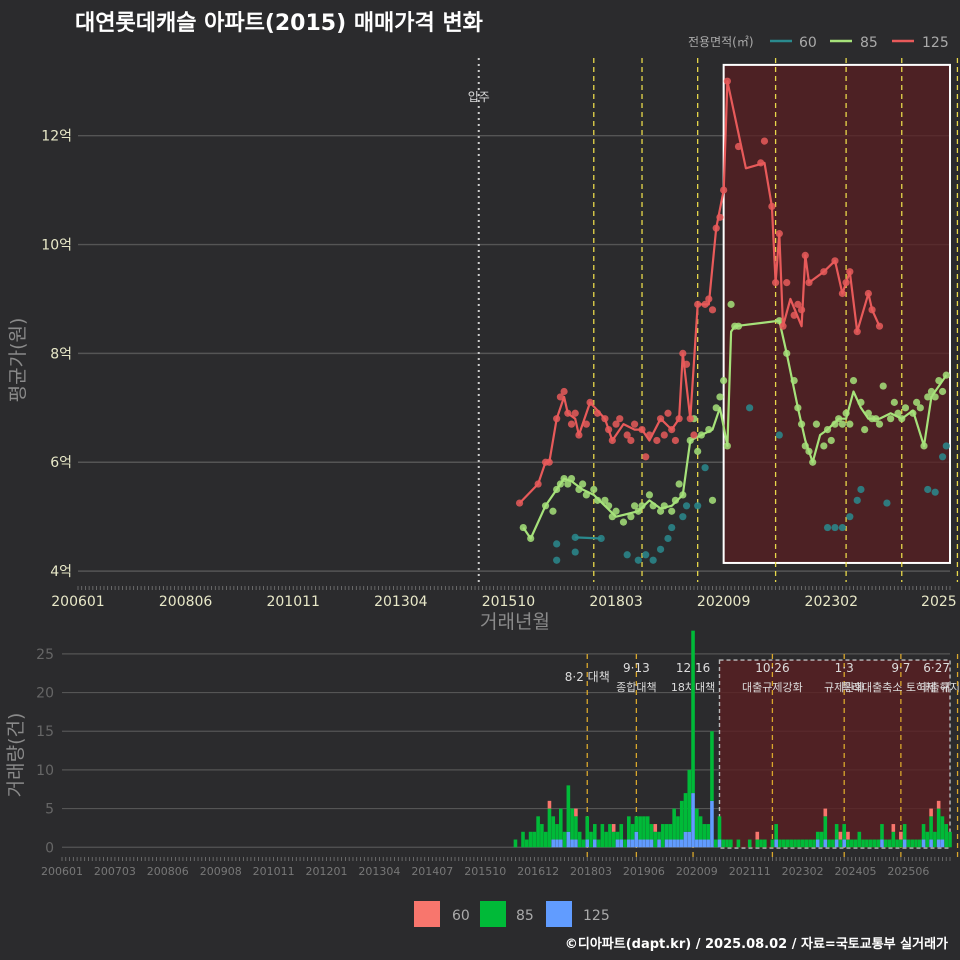  I want to click on legend-label-85: 85, so click(869, 43).